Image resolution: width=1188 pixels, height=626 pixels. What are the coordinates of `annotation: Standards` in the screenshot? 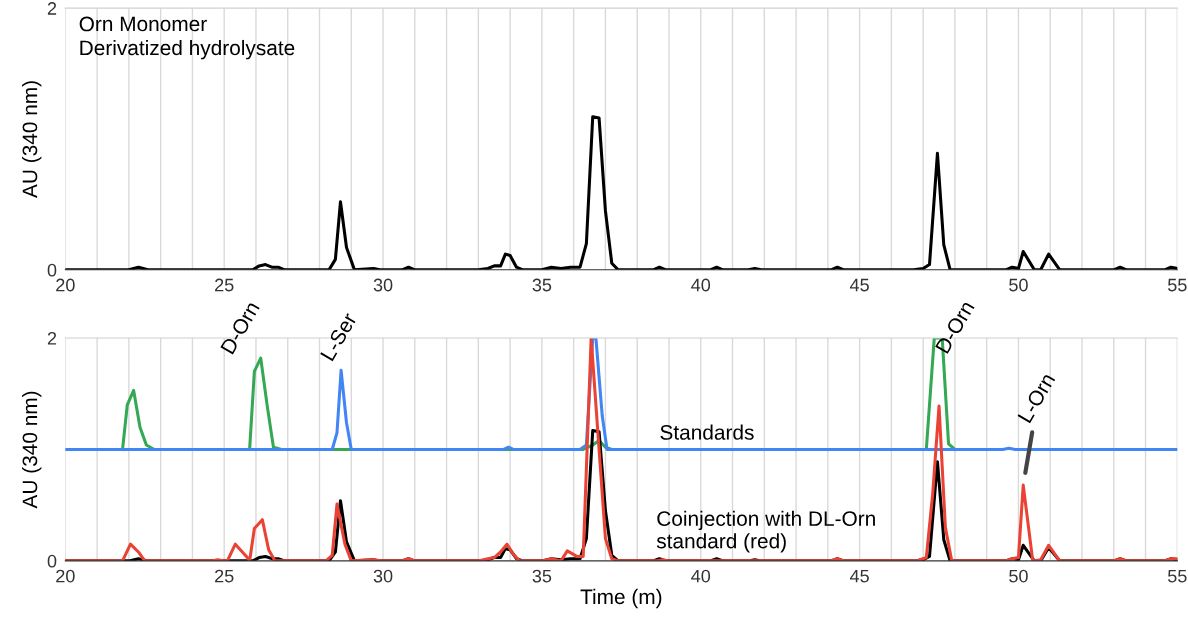 It's located at (707, 432).